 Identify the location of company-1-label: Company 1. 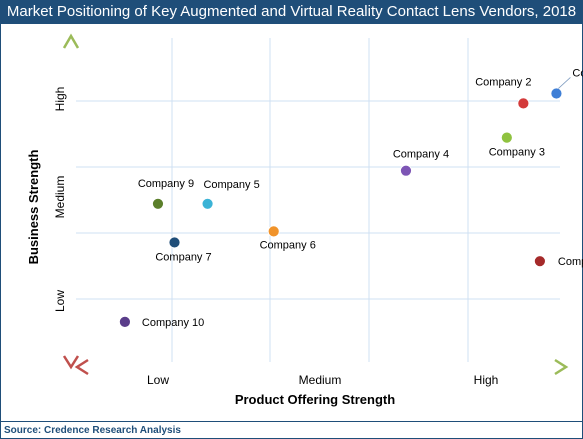
(577, 73).